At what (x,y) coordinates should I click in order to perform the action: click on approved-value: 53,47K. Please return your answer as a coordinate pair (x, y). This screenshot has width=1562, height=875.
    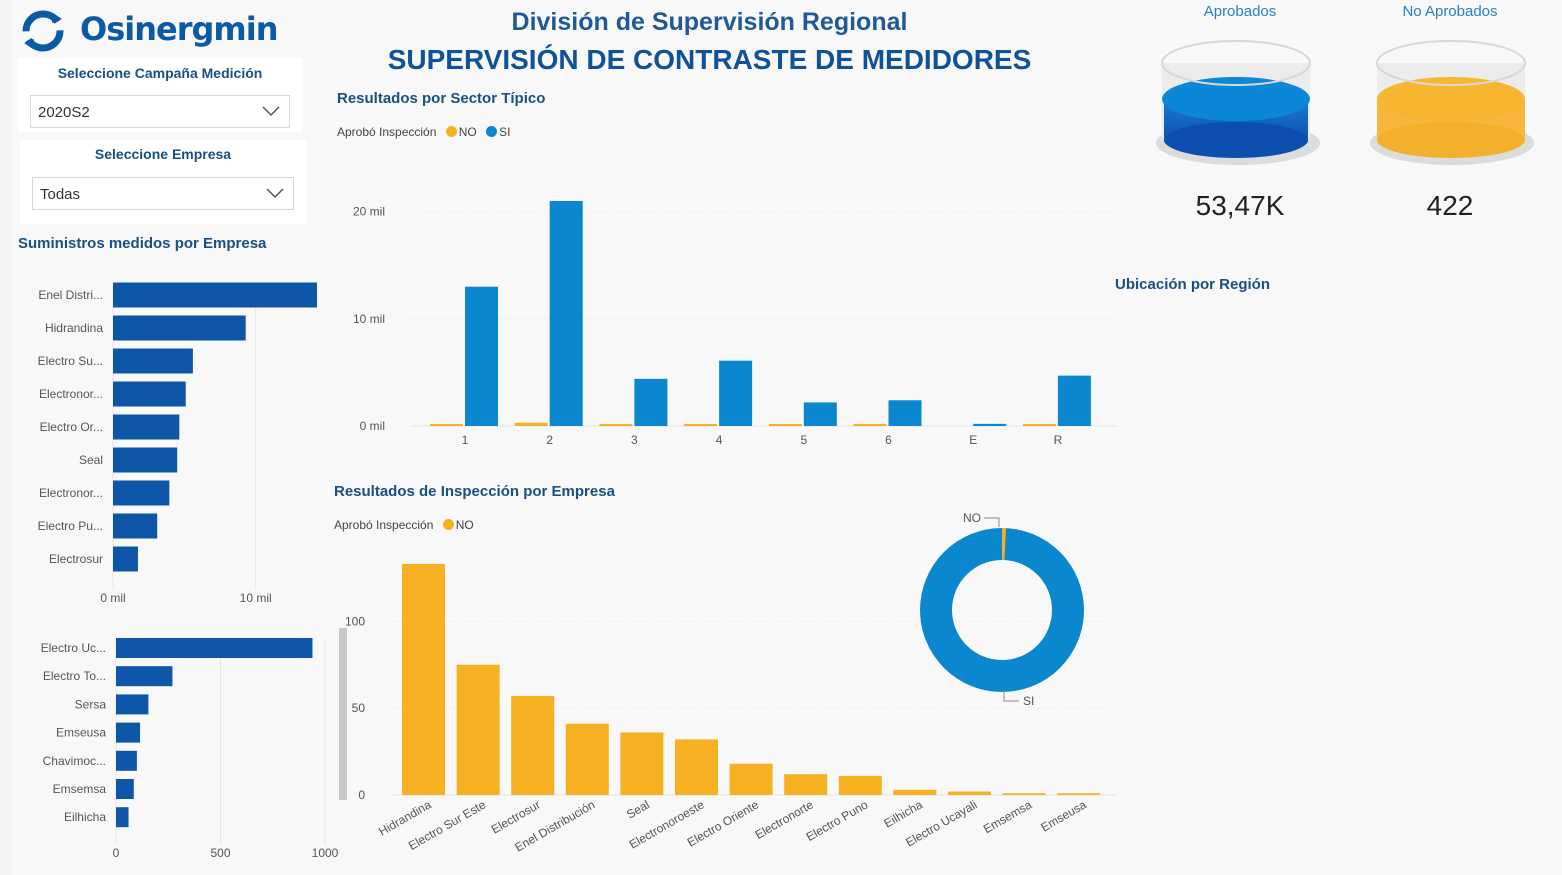
    Looking at the image, I should click on (1240, 205).